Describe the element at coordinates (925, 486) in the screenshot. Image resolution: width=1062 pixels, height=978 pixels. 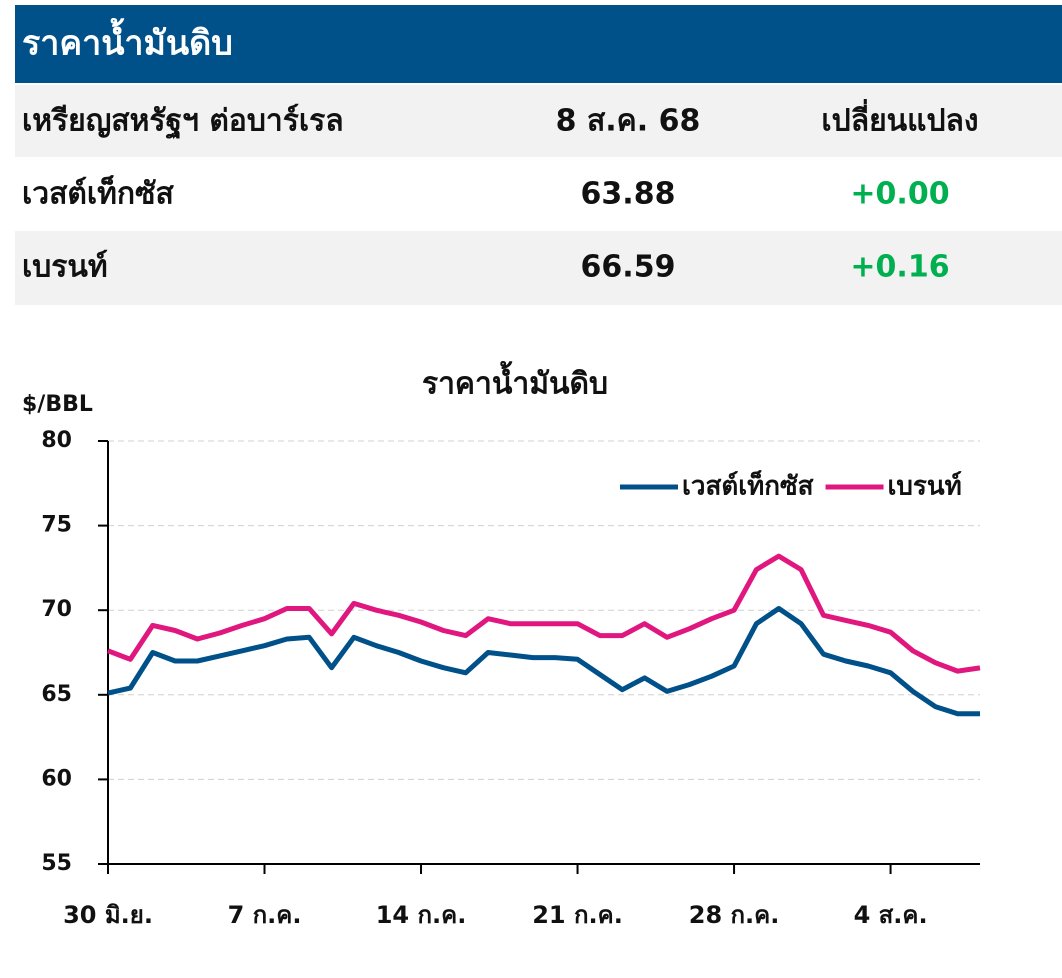
I see `legend-label: เบรนท์` at that location.